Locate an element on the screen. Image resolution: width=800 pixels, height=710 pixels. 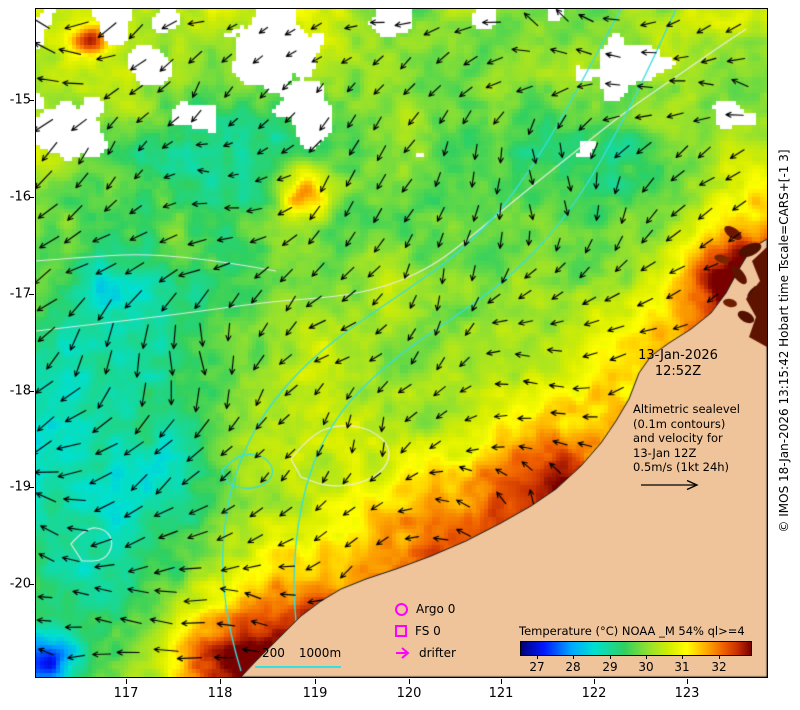
bathymetry-label-1000: 1000m is located at coordinates (320, 653).